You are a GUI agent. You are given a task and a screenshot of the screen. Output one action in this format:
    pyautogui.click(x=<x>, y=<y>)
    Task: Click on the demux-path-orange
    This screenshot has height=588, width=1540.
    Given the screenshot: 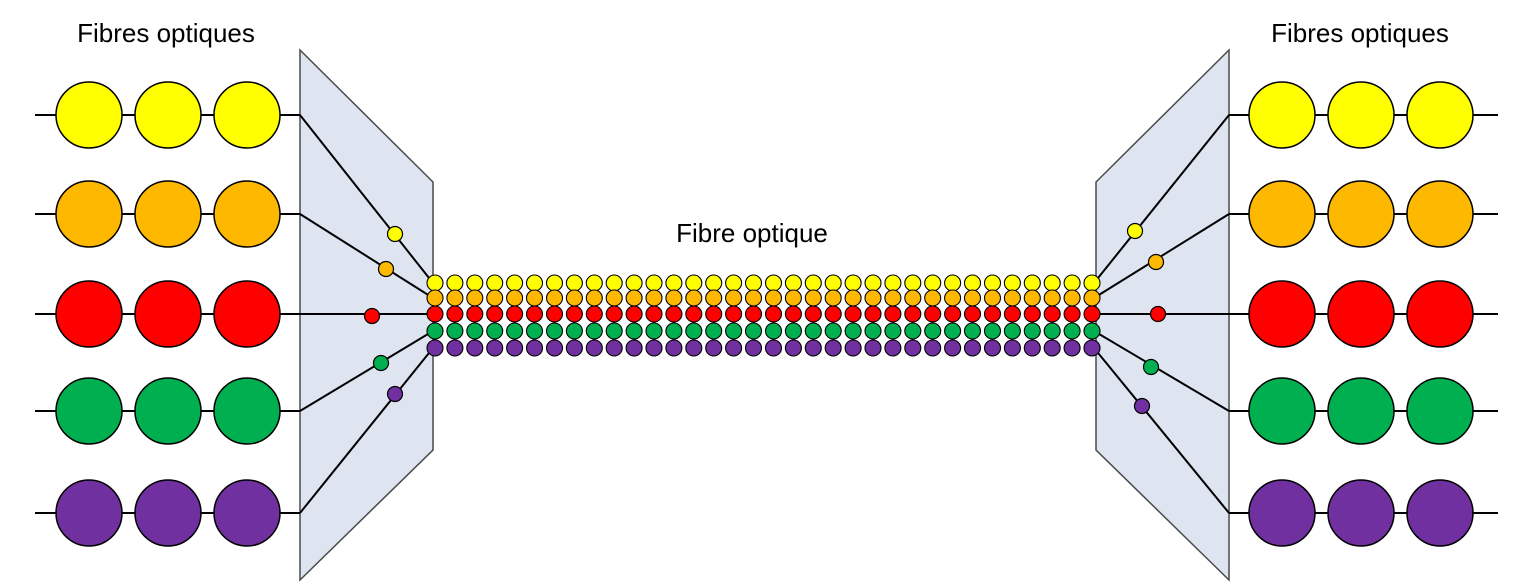 What is the action you would take?
    pyautogui.click(x=1161, y=256)
    